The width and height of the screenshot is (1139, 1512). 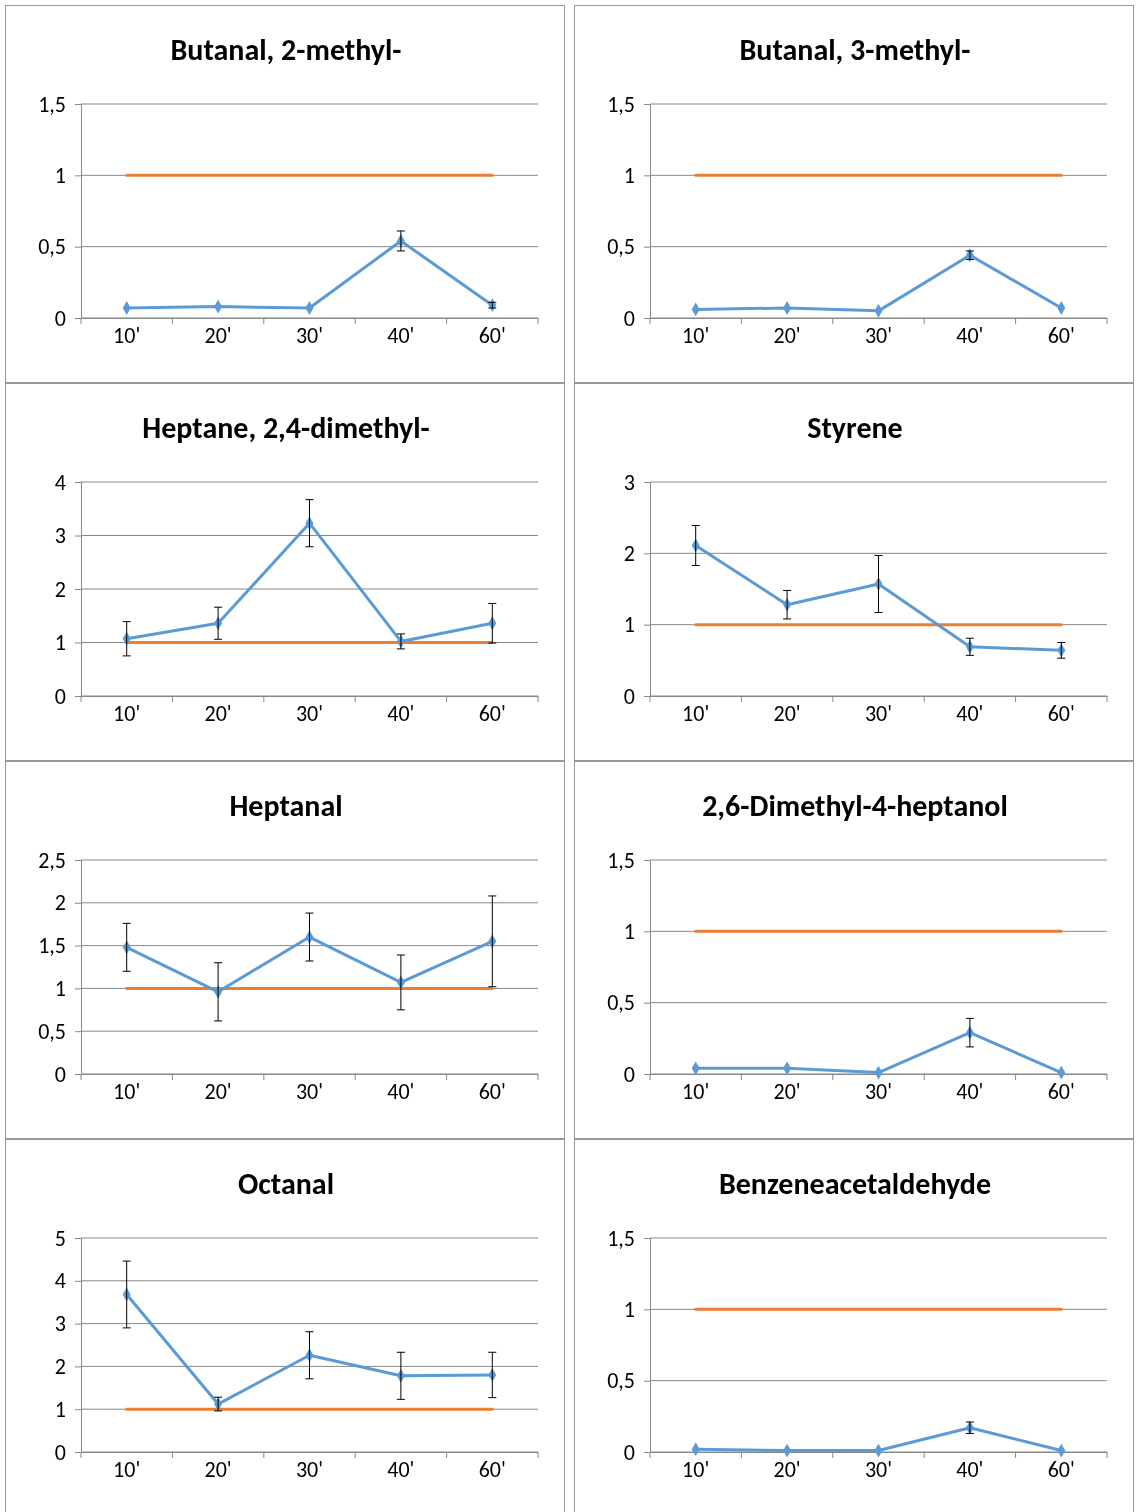 I want to click on chart-title: Styrene, so click(x=855, y=427).